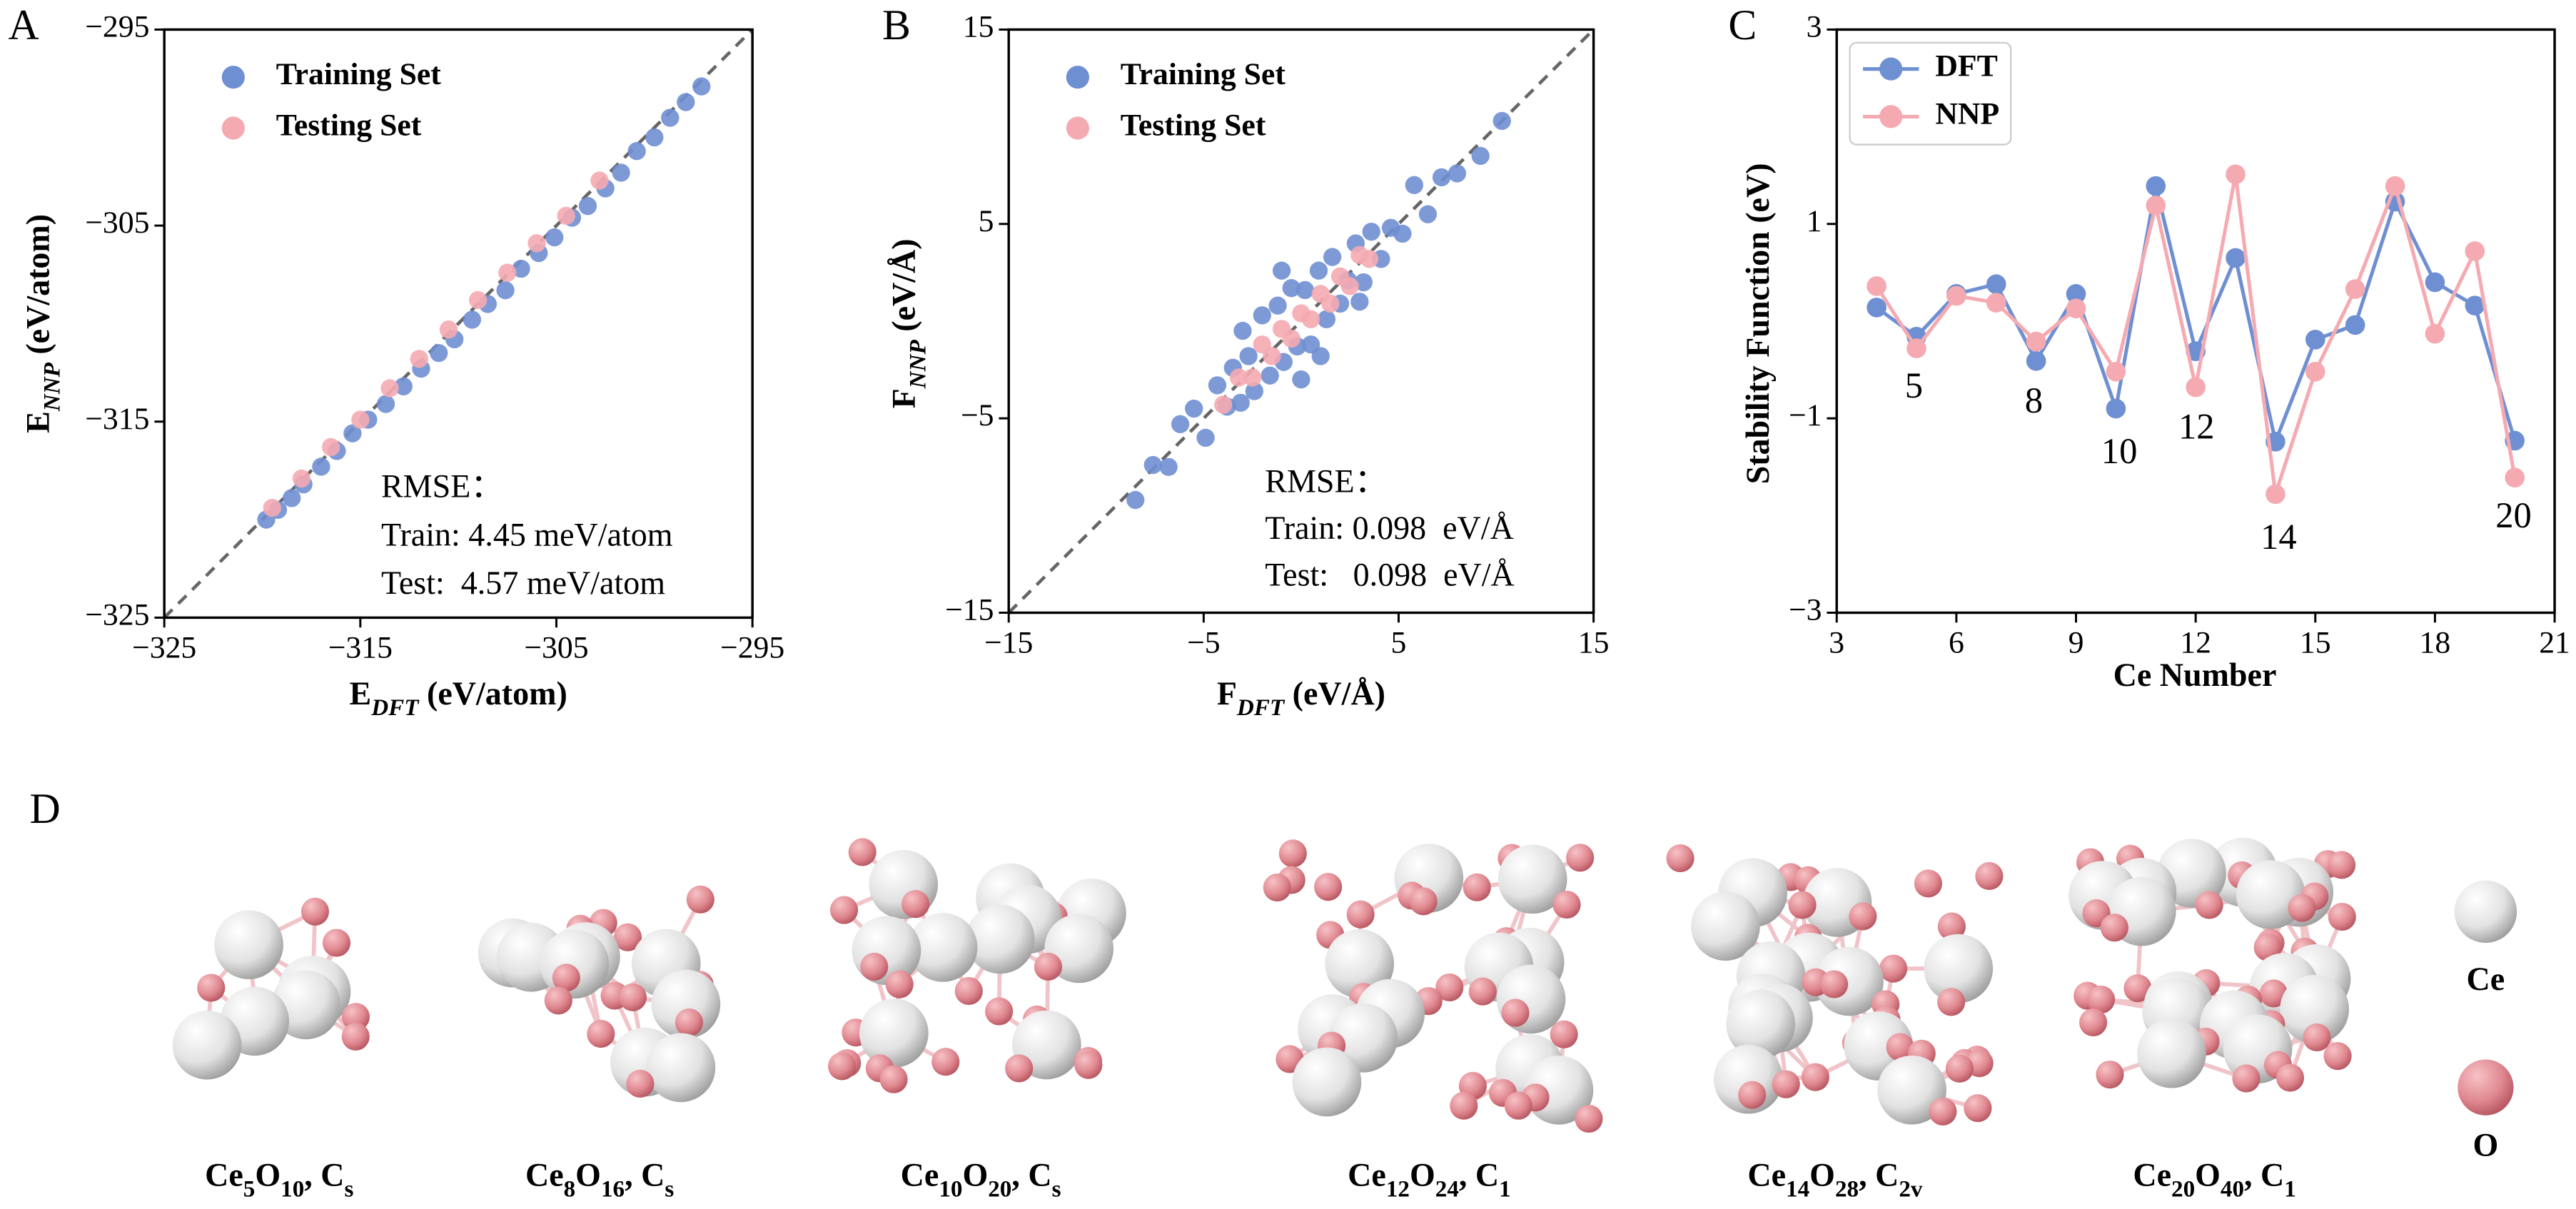 Image resolution: width=2576 pixels, height=1209 pixels. Describe the element at coordinates (1805, 415) in the screenshot. I see `y-tick-label: −1` at that location.